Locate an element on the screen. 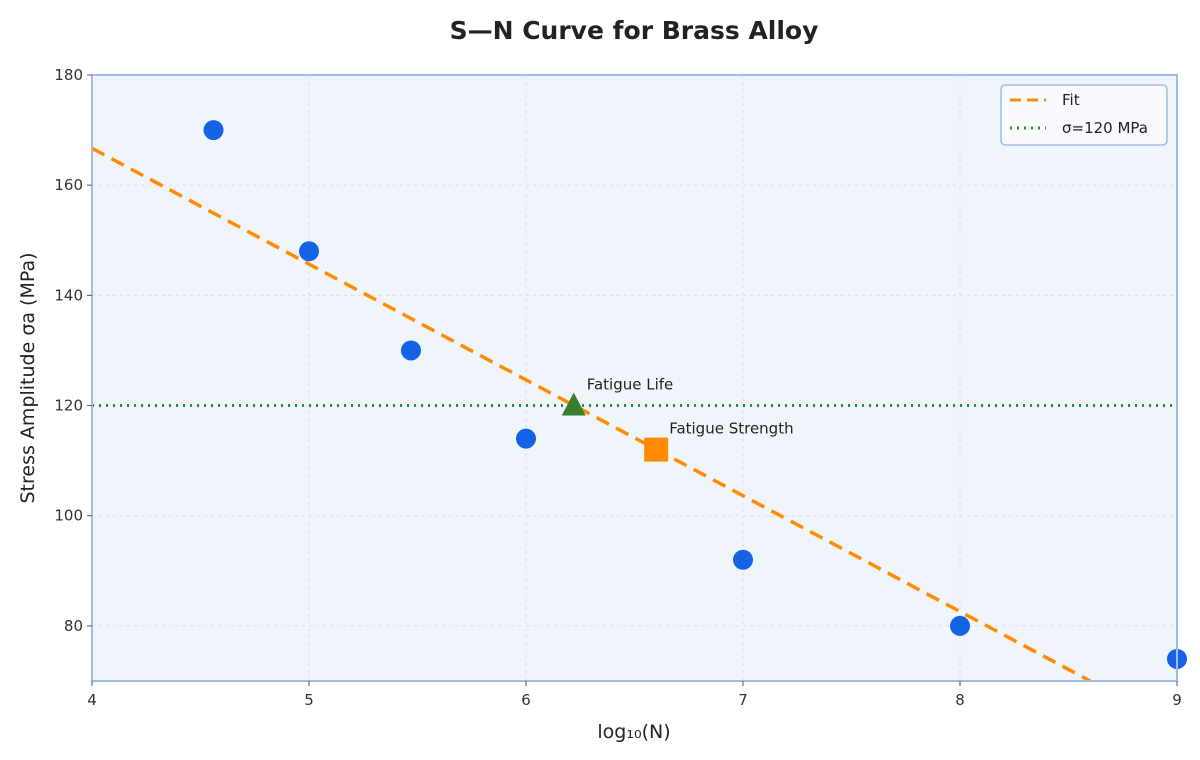 This screenshot has width=1200, height=760. x-tick-label: 9 is located at coordinates (1177, 700).